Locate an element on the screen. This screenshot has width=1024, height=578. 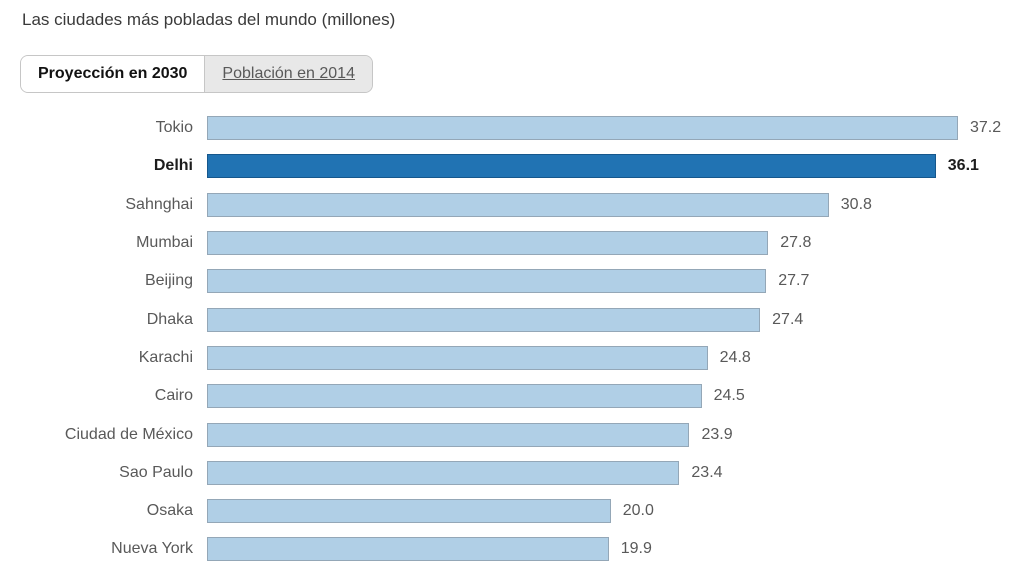
value-label: 24.8 is located at coordinates (735, 357).